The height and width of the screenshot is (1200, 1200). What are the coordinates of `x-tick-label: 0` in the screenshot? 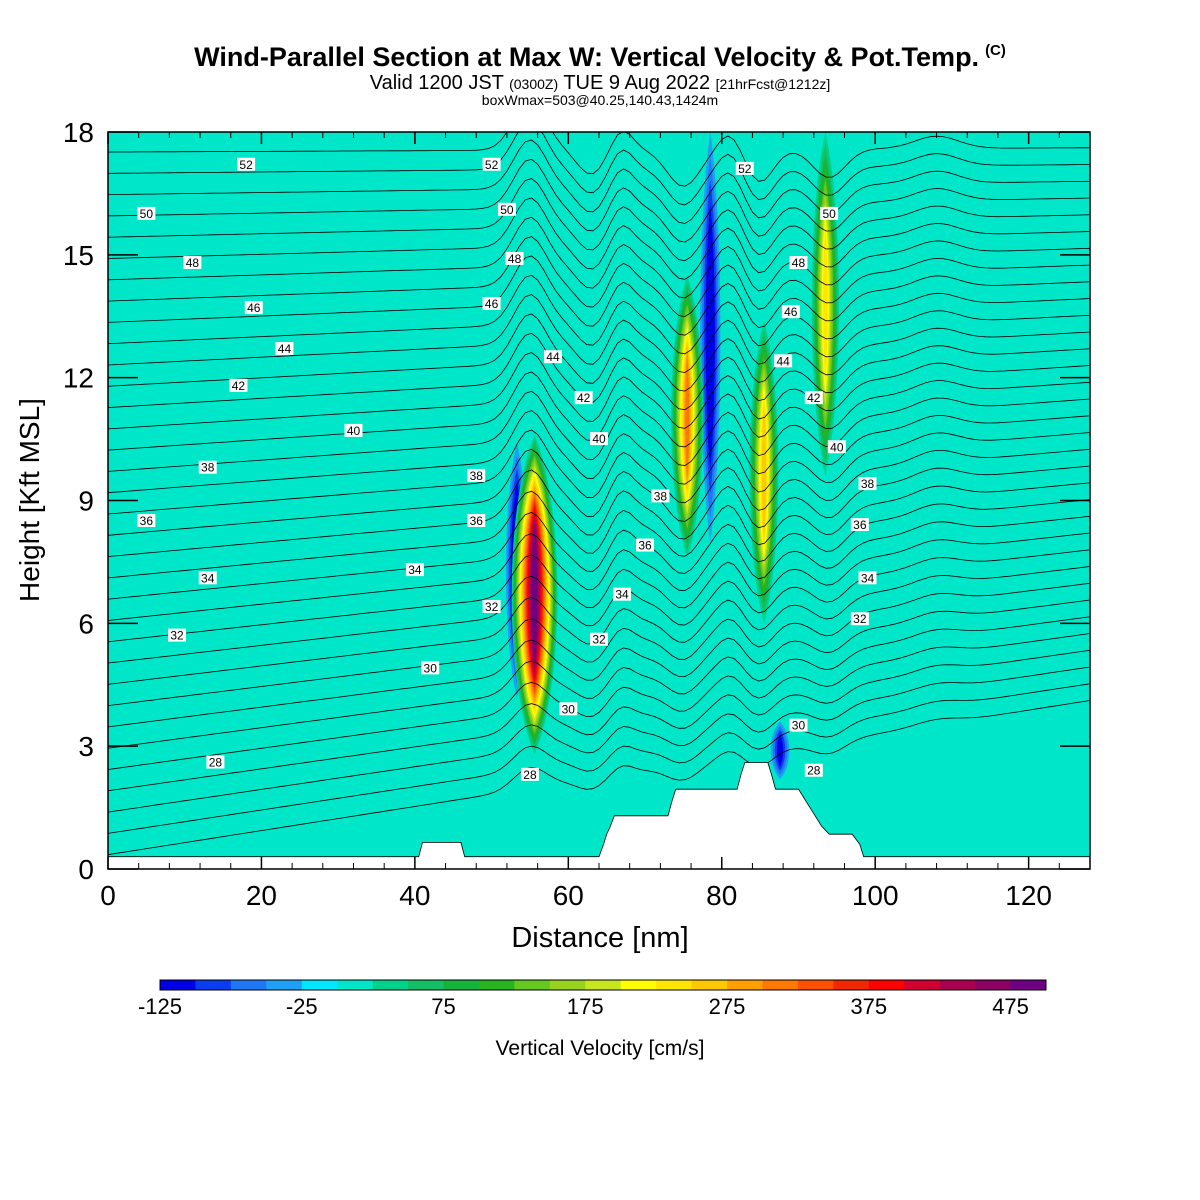 It's located at (108, 895).